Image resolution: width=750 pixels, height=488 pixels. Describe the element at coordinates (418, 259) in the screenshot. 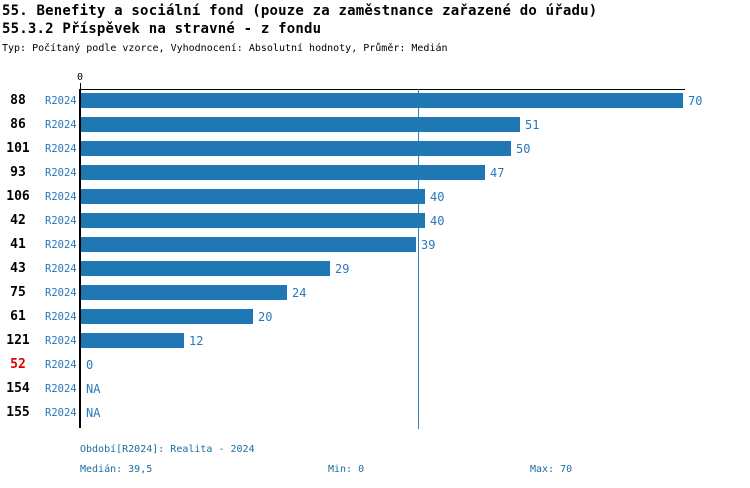

I see `median-reference-line` at that location.